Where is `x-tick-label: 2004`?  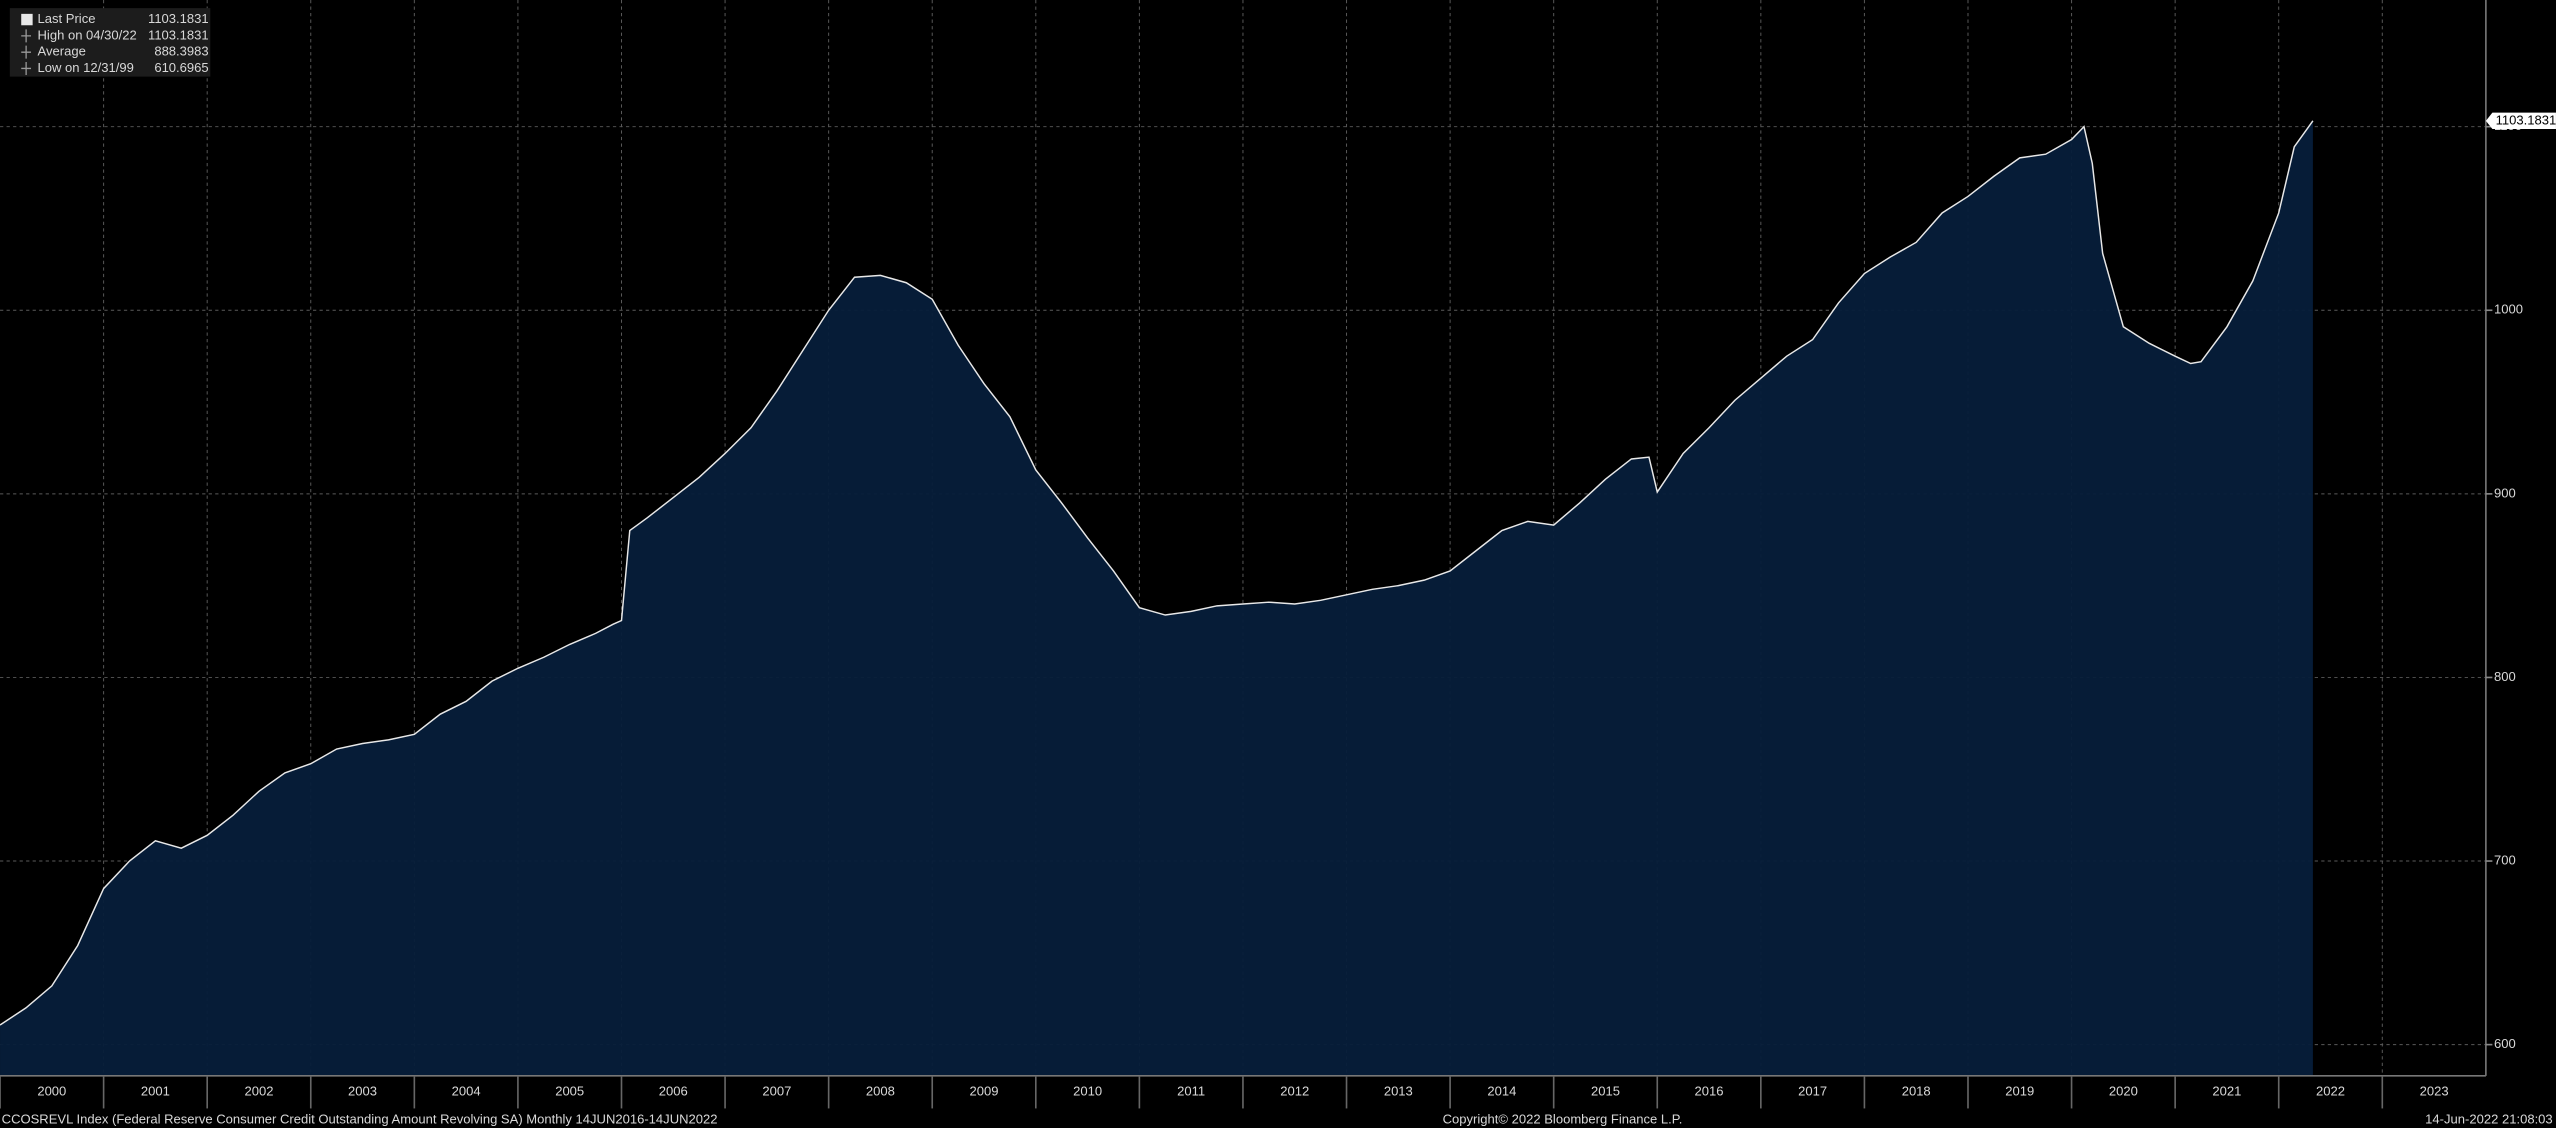 x-tick-label: 2004 is located at coordinates (466, 1091).